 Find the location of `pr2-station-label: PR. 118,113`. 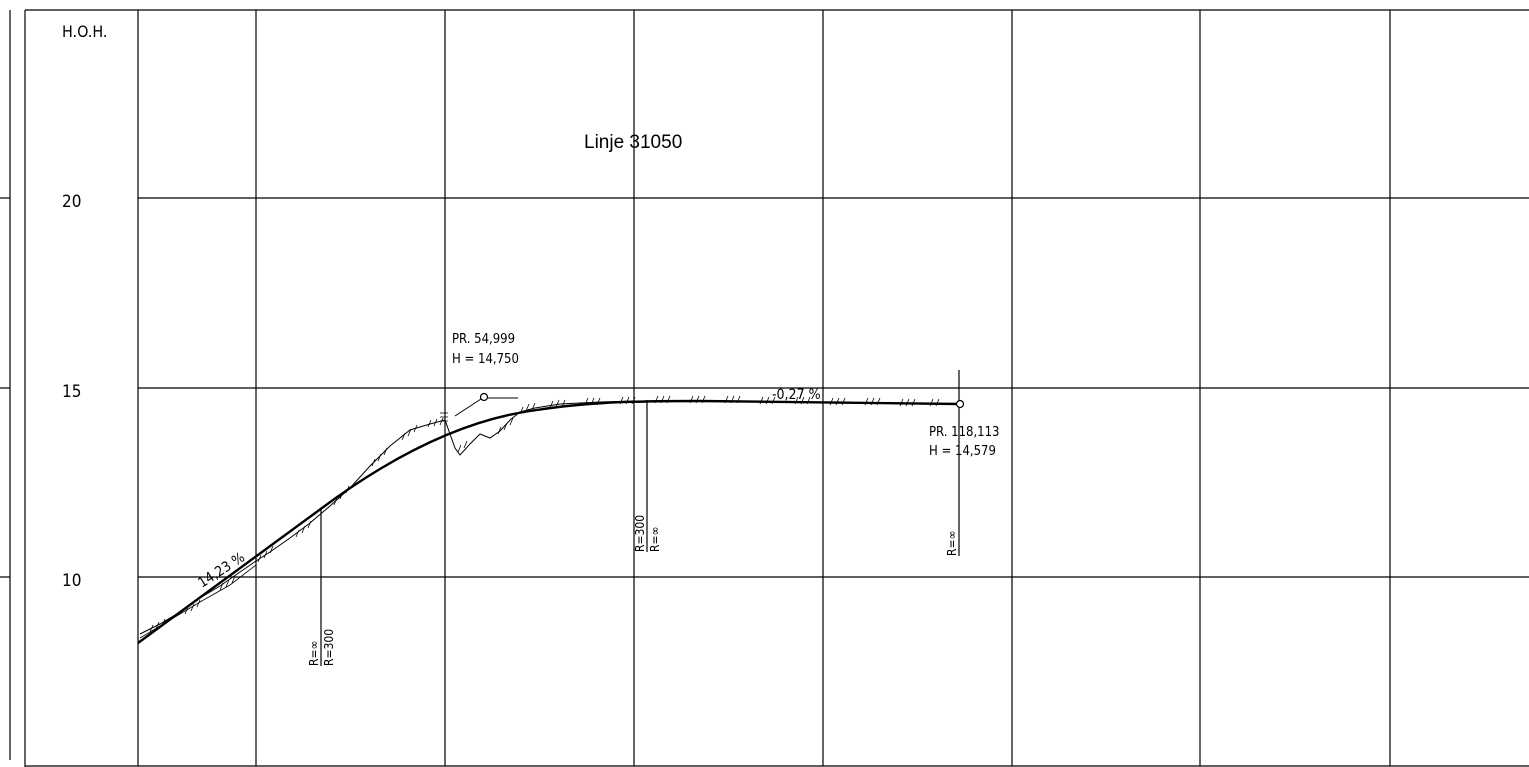

pr2-station-label: PR. 118,113 is located at coordinates (964, 432).